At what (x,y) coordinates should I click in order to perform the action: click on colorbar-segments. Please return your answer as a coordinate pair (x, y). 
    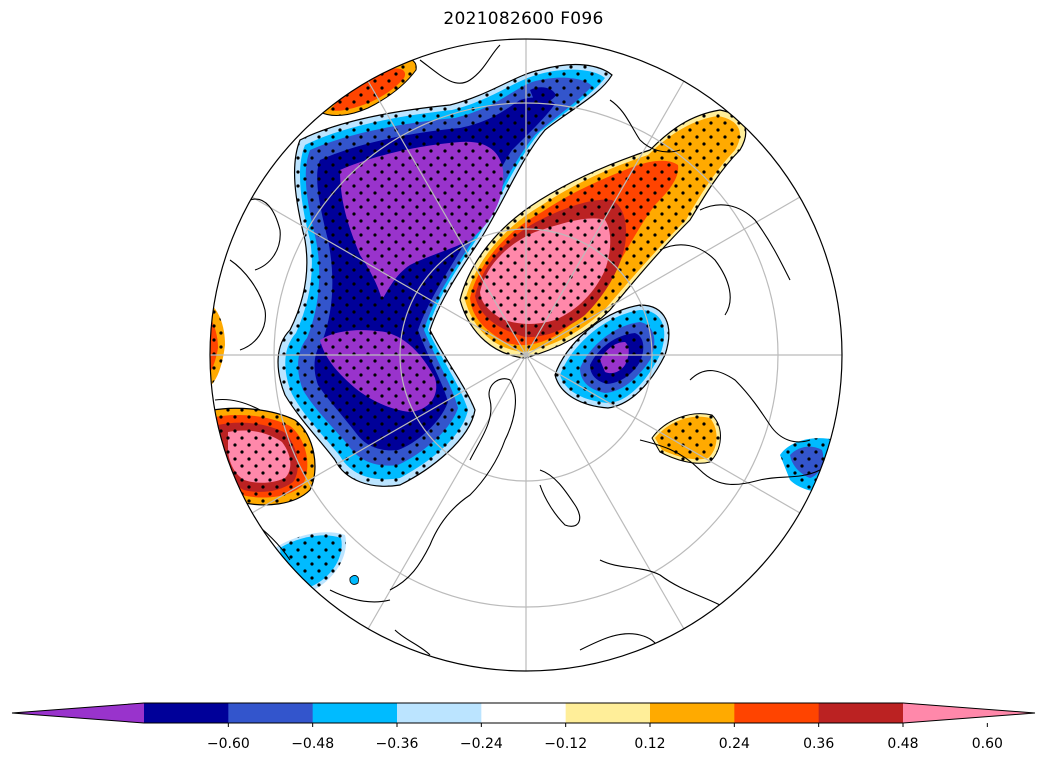
    Looking at the image, I should click on (523, 713).